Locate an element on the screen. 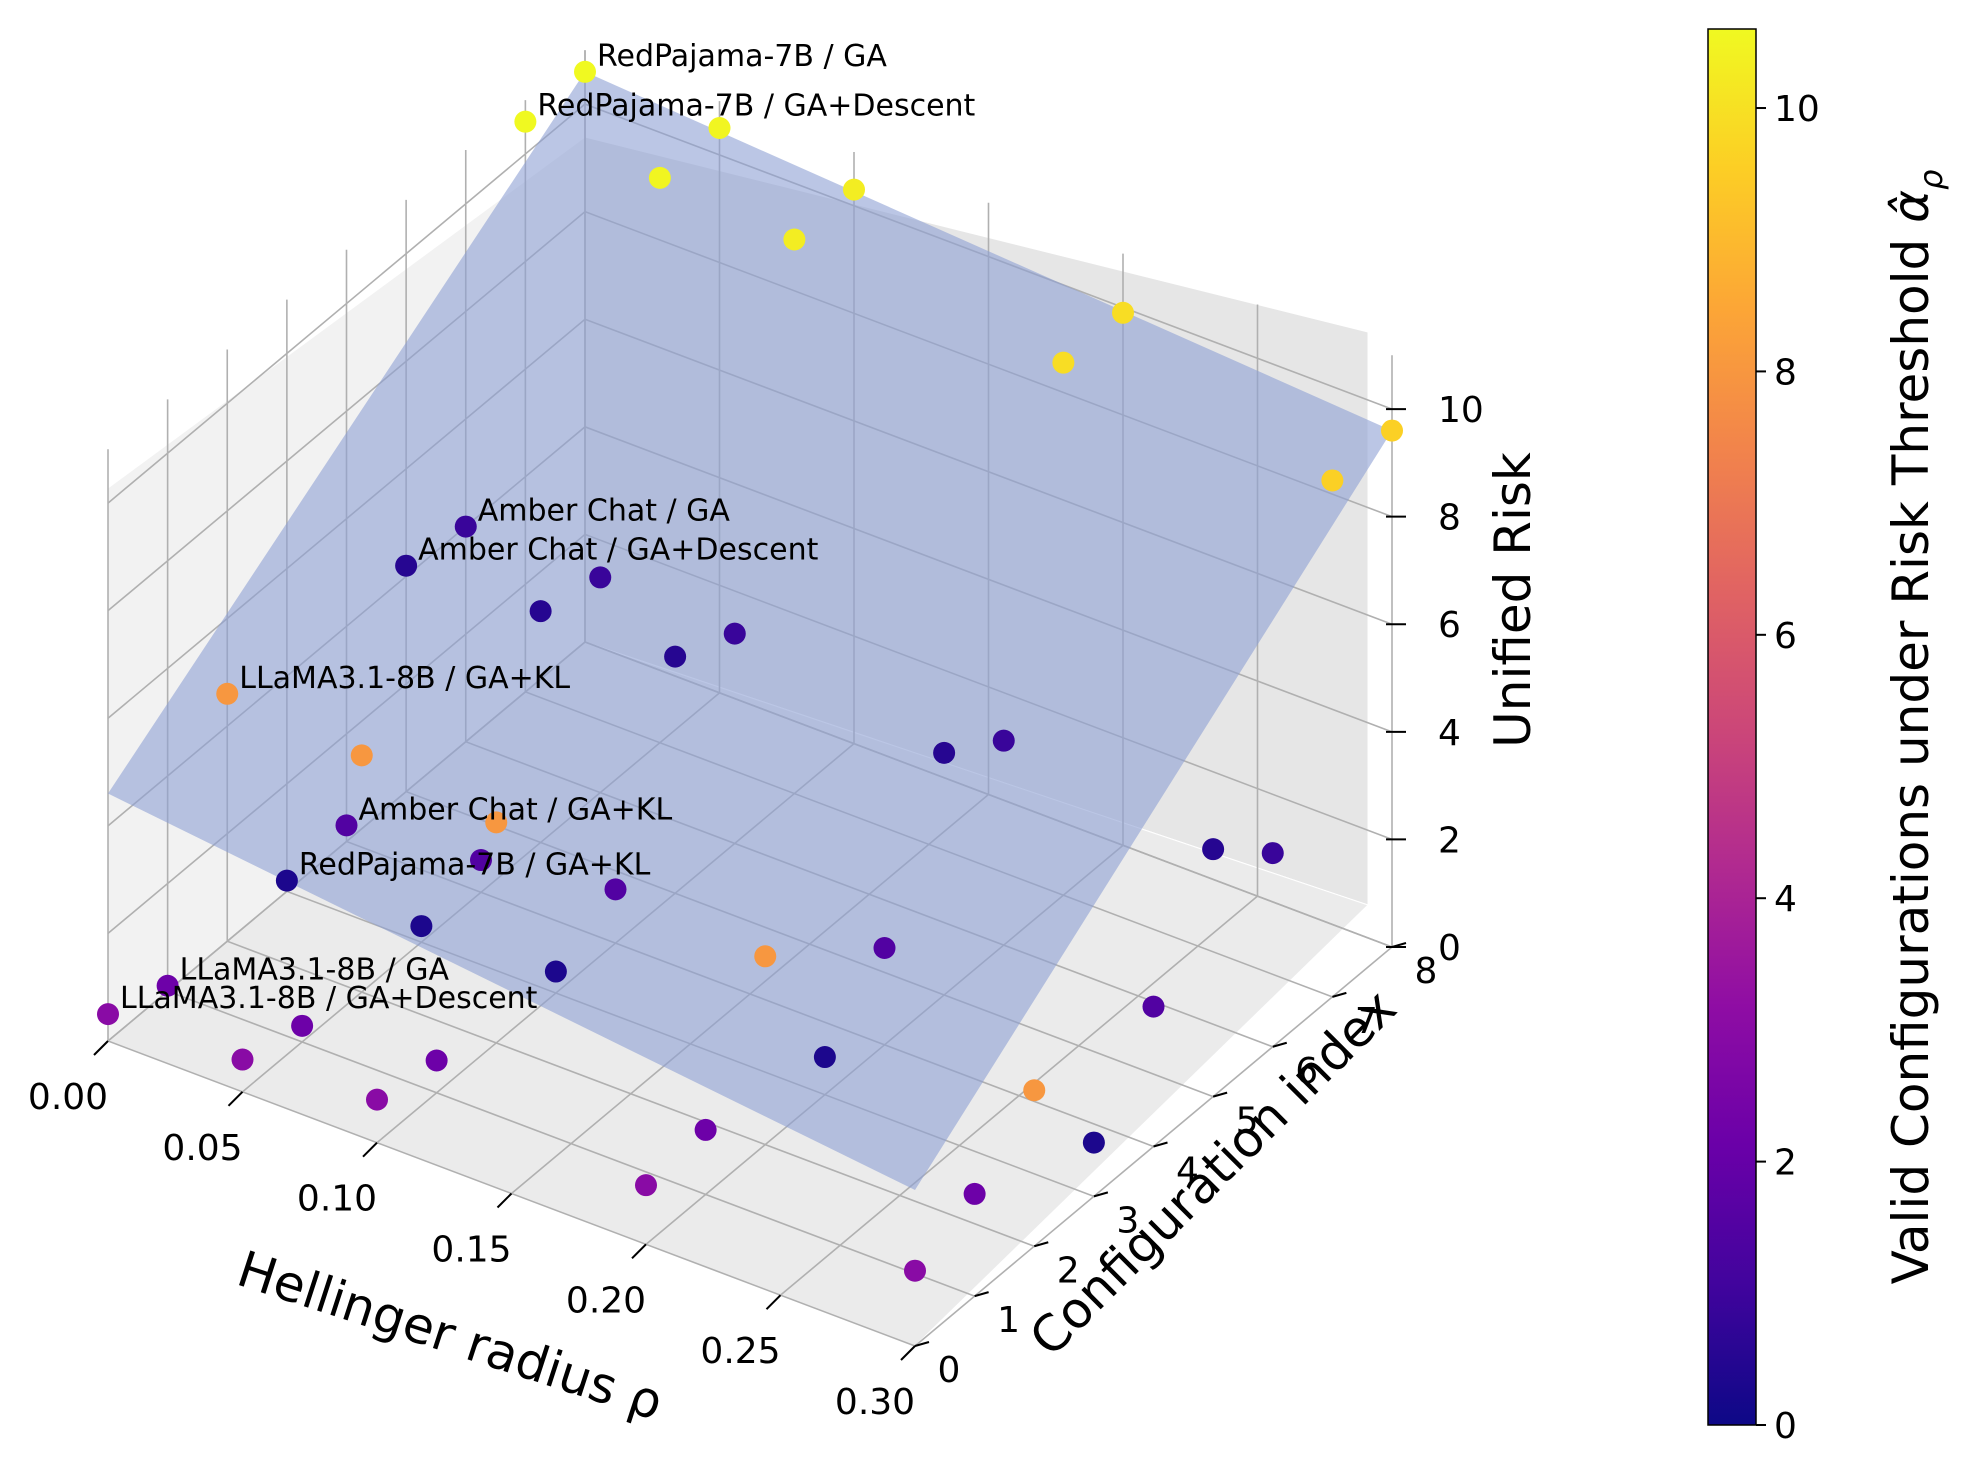 This screenshot has width=1971, height=1470. colorbar-label-symbol: α̂ is located at coordinates (1911, 206).